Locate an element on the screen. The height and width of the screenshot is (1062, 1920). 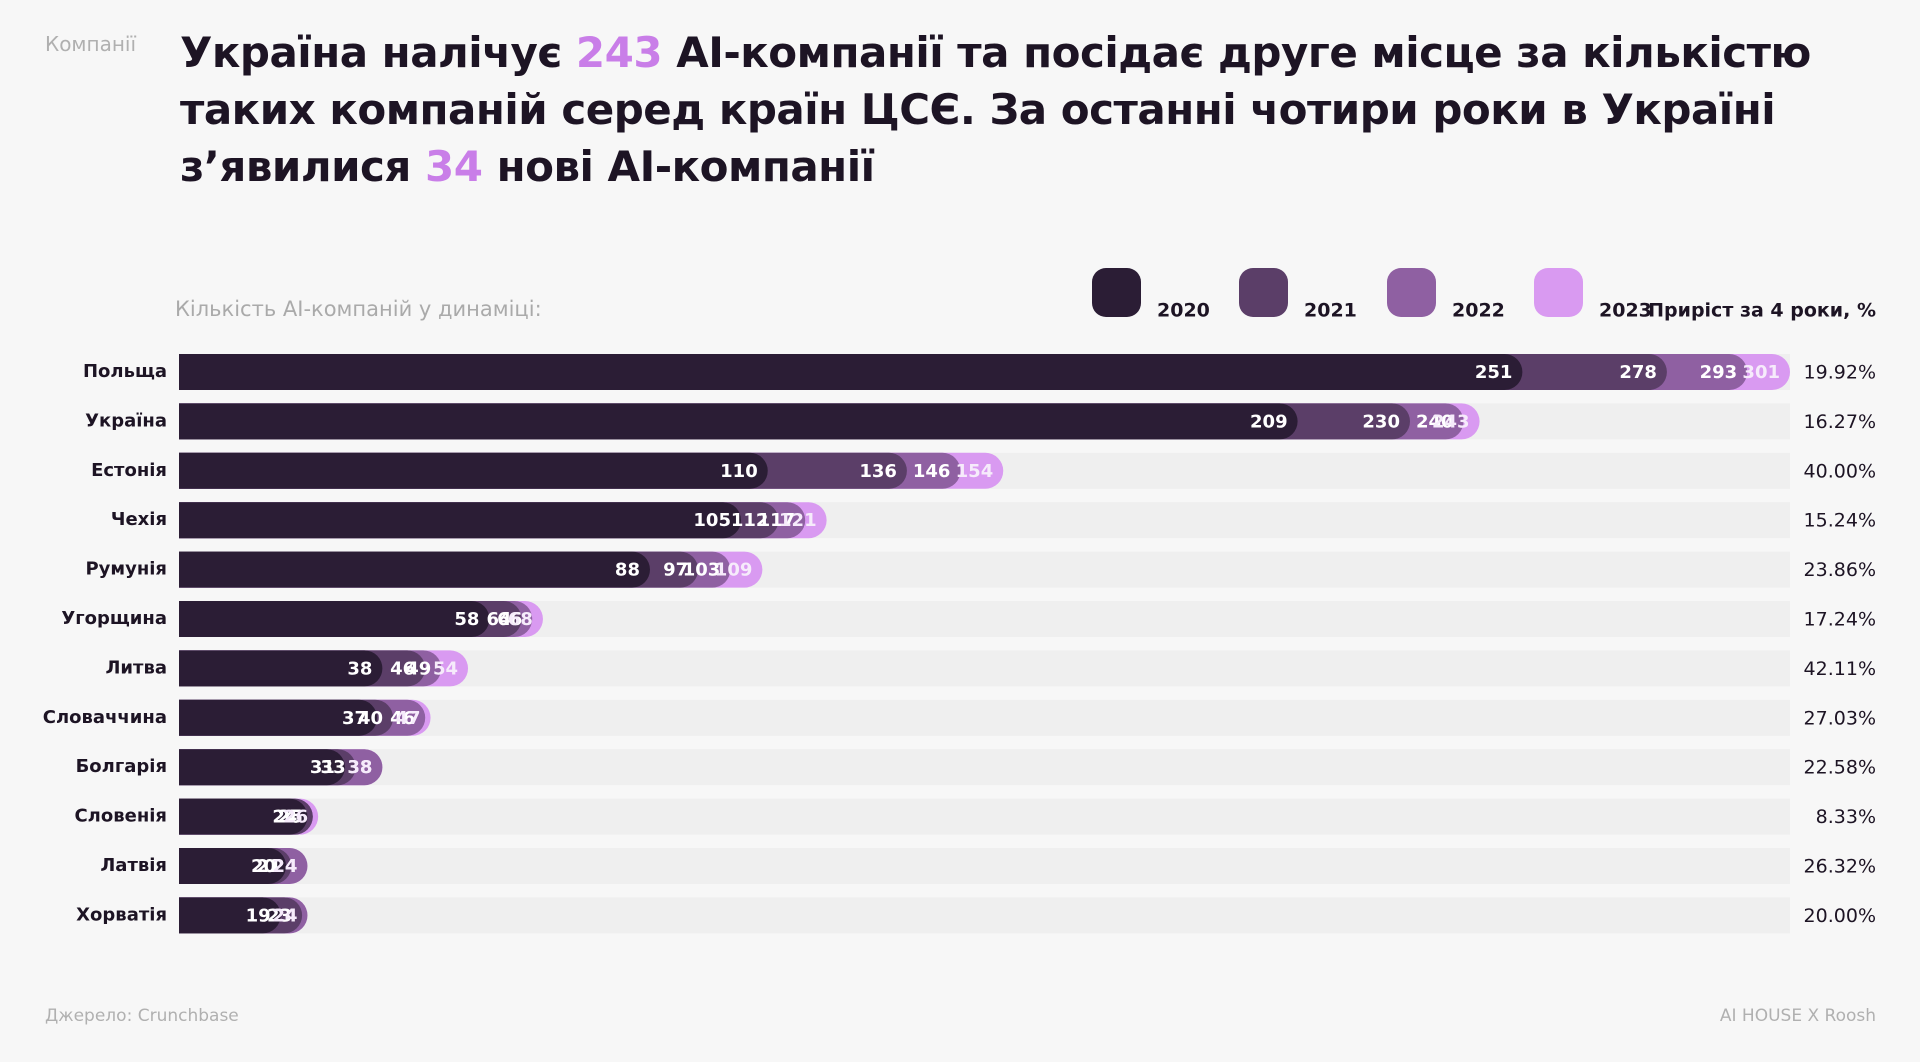
growth-label: 27.03% is located at coordinates (1840, 718).